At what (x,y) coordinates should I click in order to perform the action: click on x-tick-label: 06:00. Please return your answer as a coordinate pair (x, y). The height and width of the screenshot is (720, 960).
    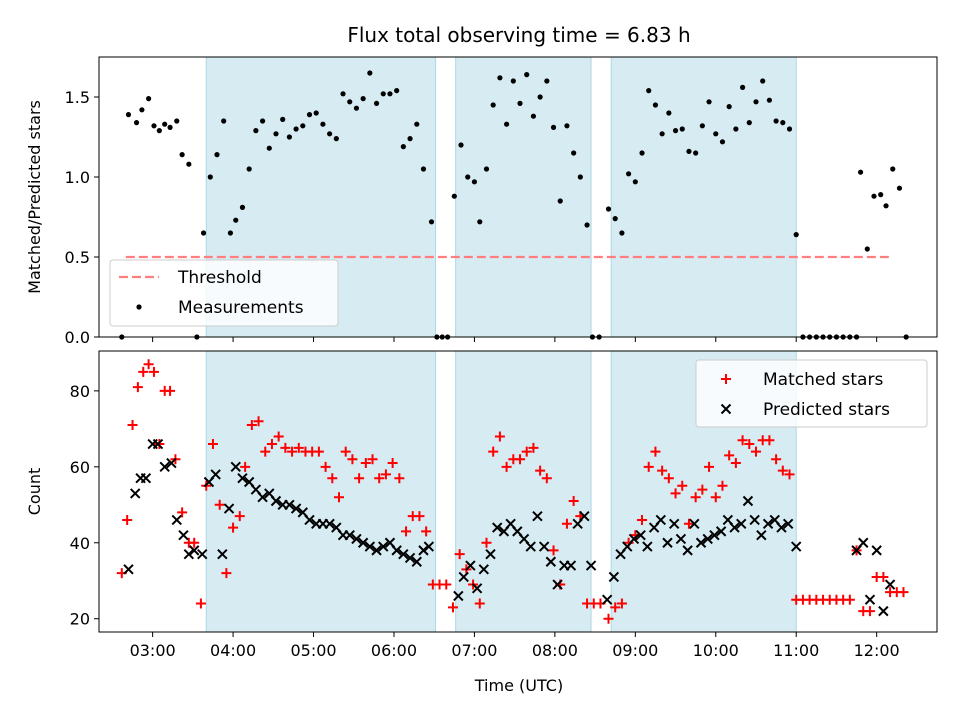
    Looking at the image, I should click on (394, 650).